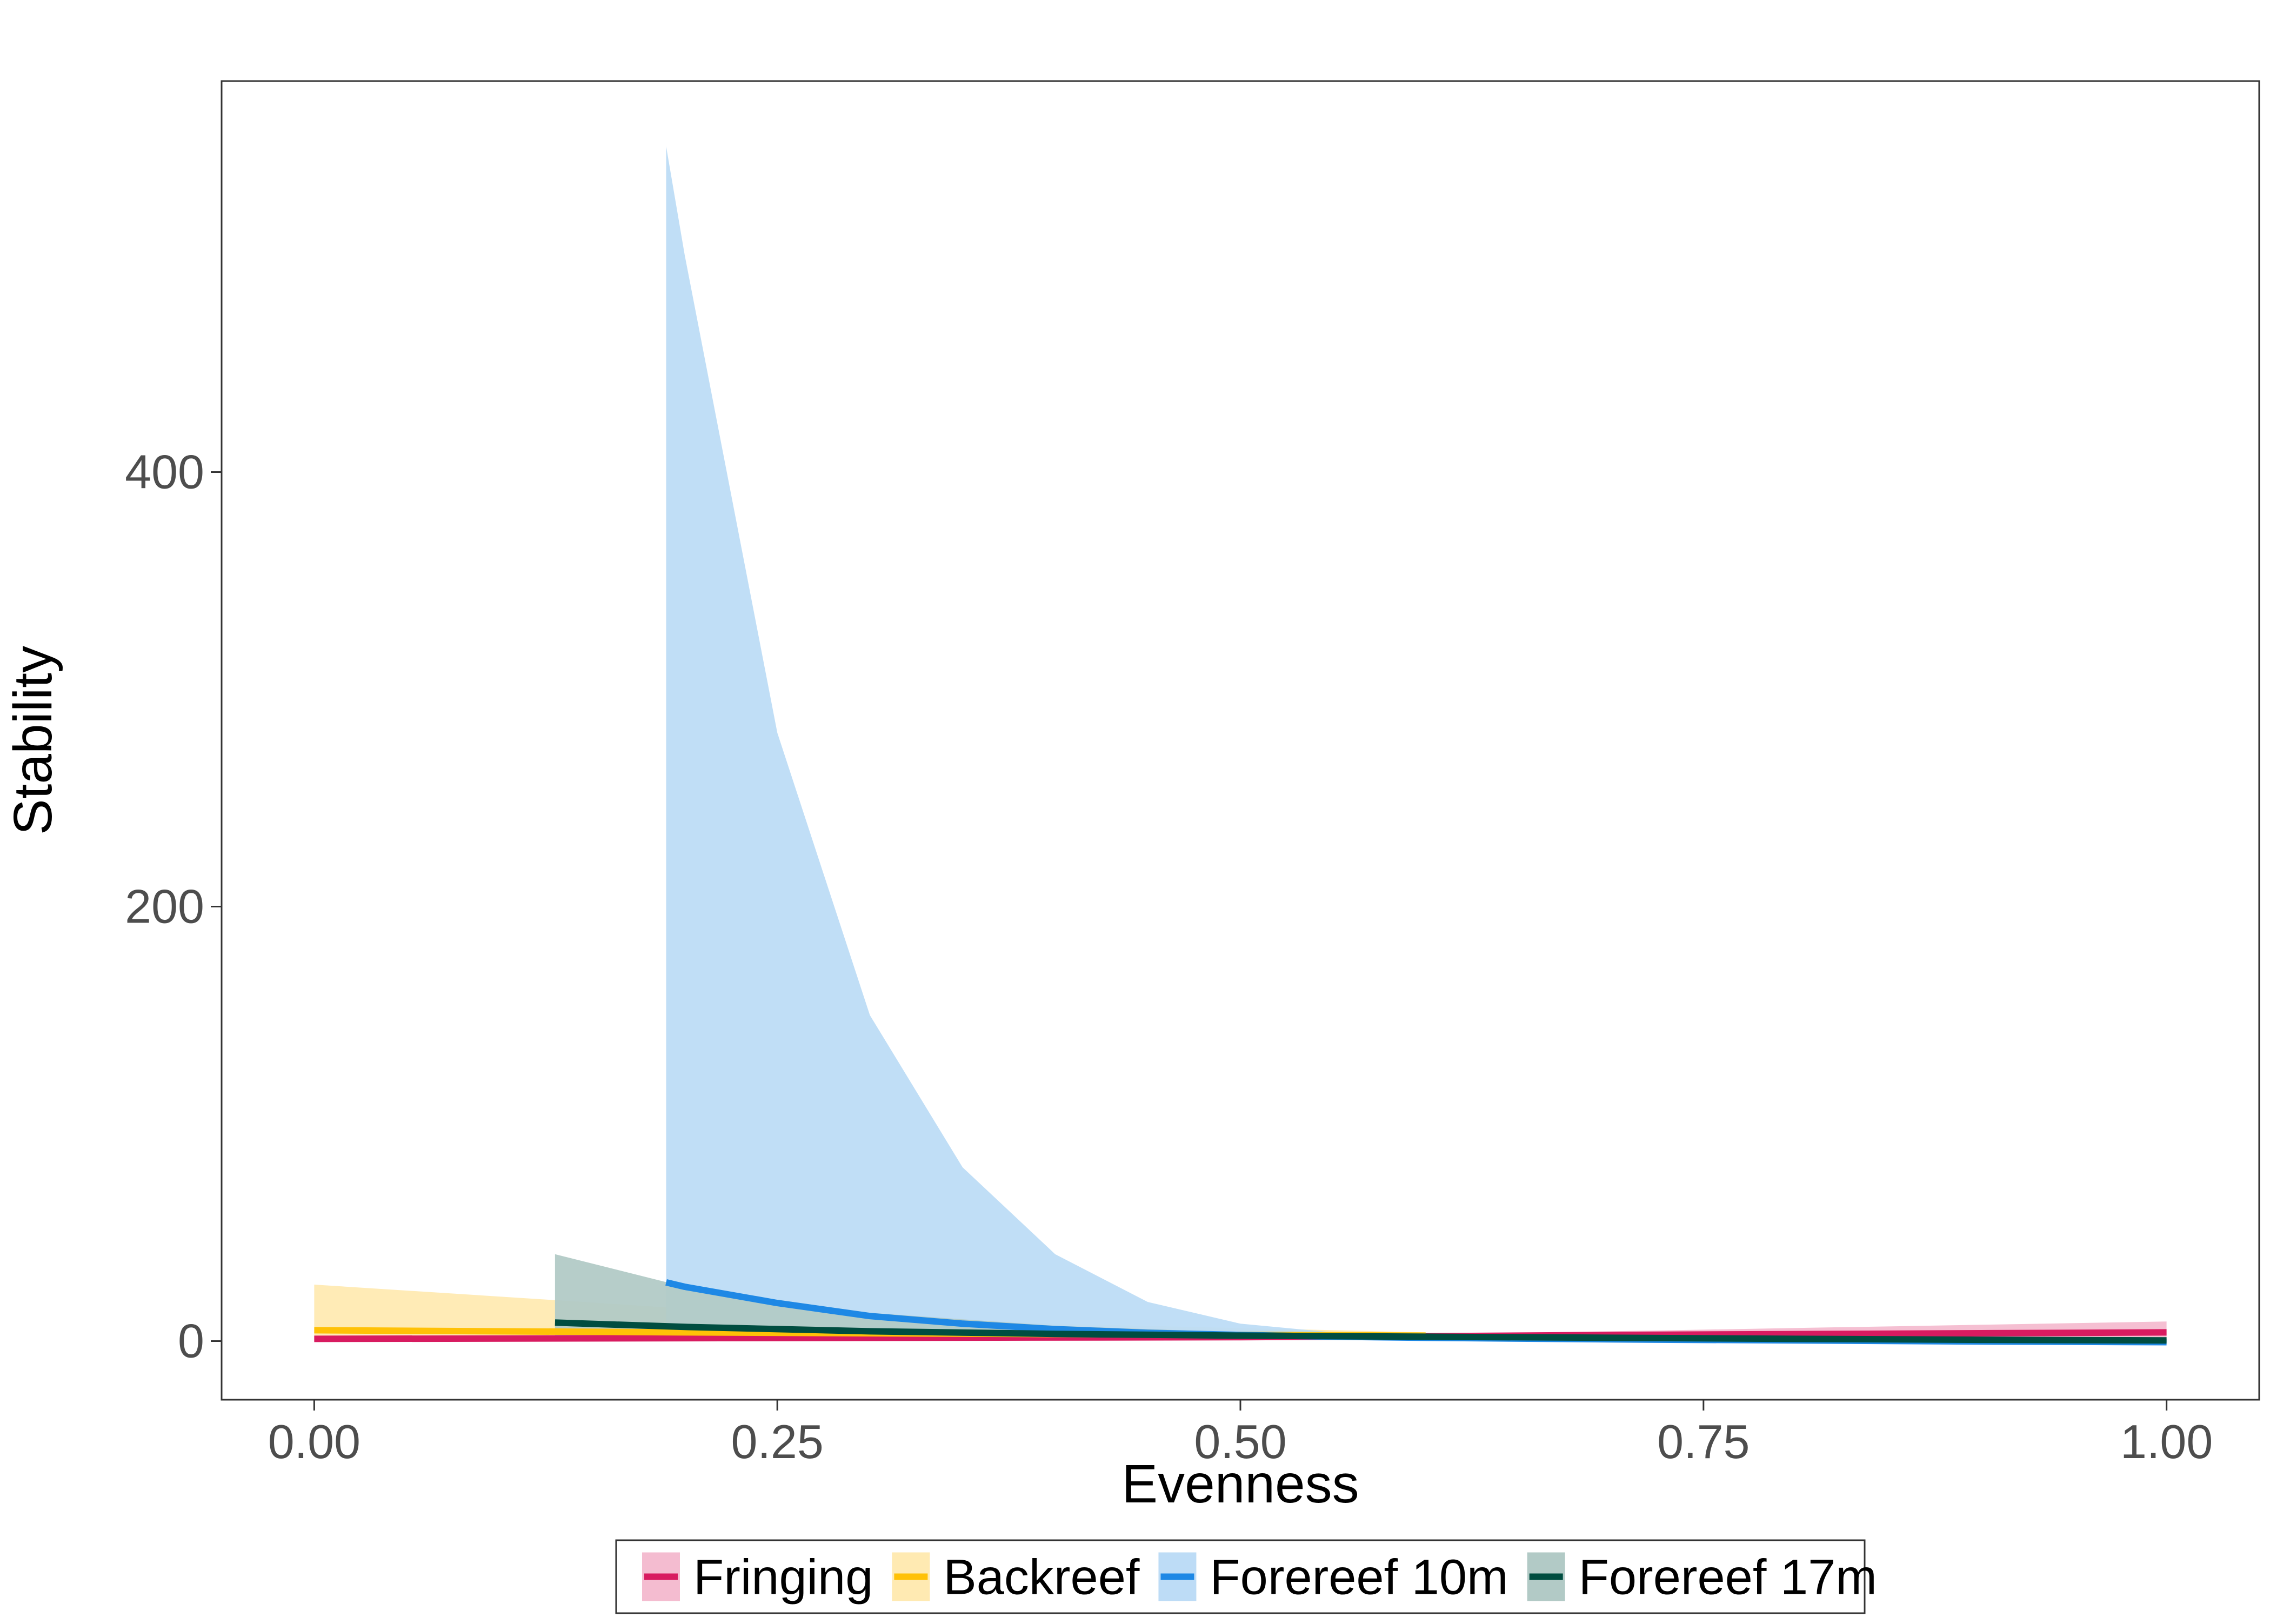  Describe the element at coordinates (1041, 1578) in the screenshot. I see `legend-label-backreef: Backreef` at that location.